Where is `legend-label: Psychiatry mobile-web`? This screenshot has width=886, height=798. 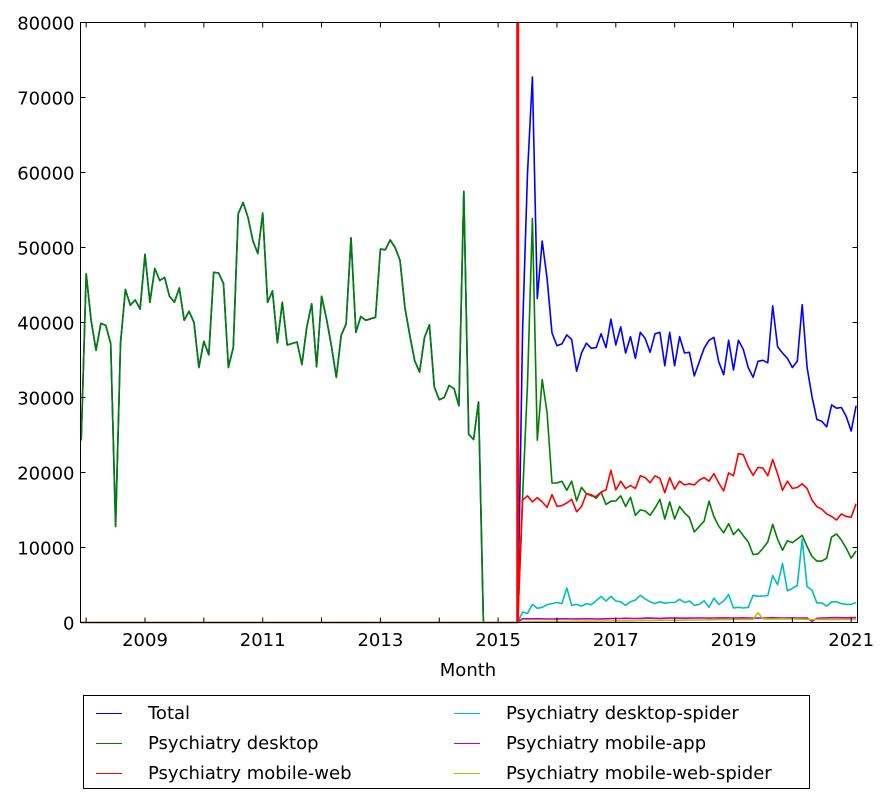
legend-label: Psychiatry mobile-web is located at coordinates (250, 773).